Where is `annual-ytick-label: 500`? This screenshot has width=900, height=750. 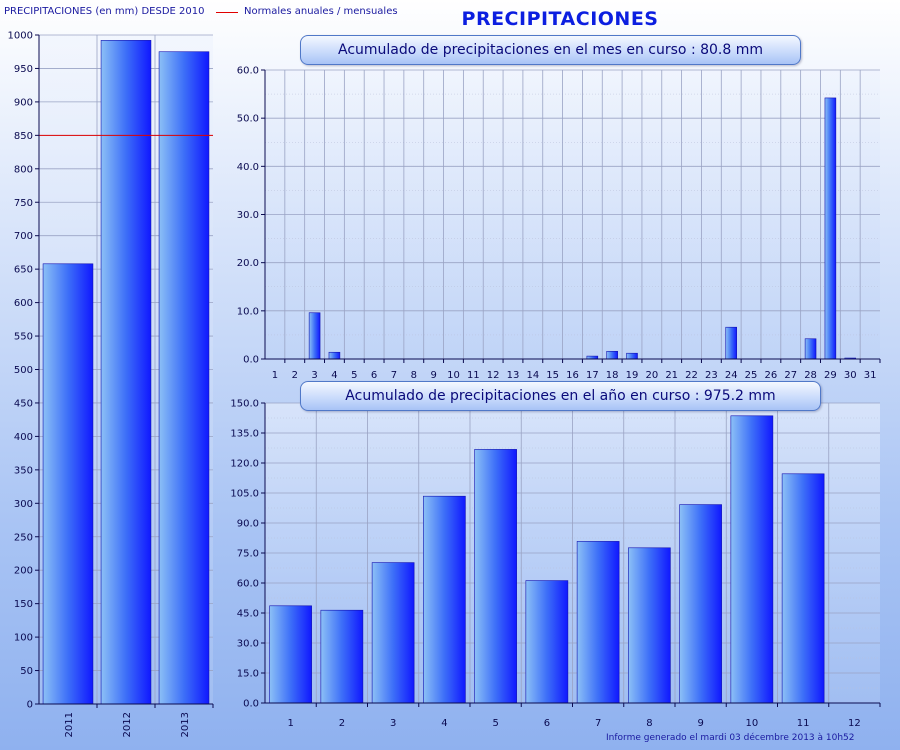 annual-ytick-label: 500 is located at coordinates (23, 370).